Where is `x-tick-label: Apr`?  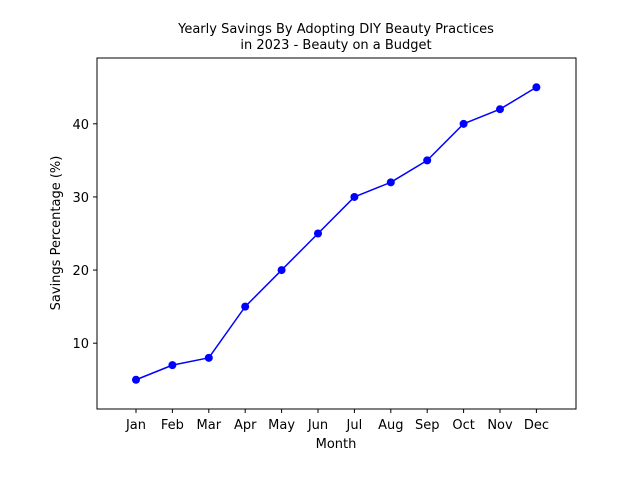 x-tick-label: Apr is located at coordinates (245, 425).